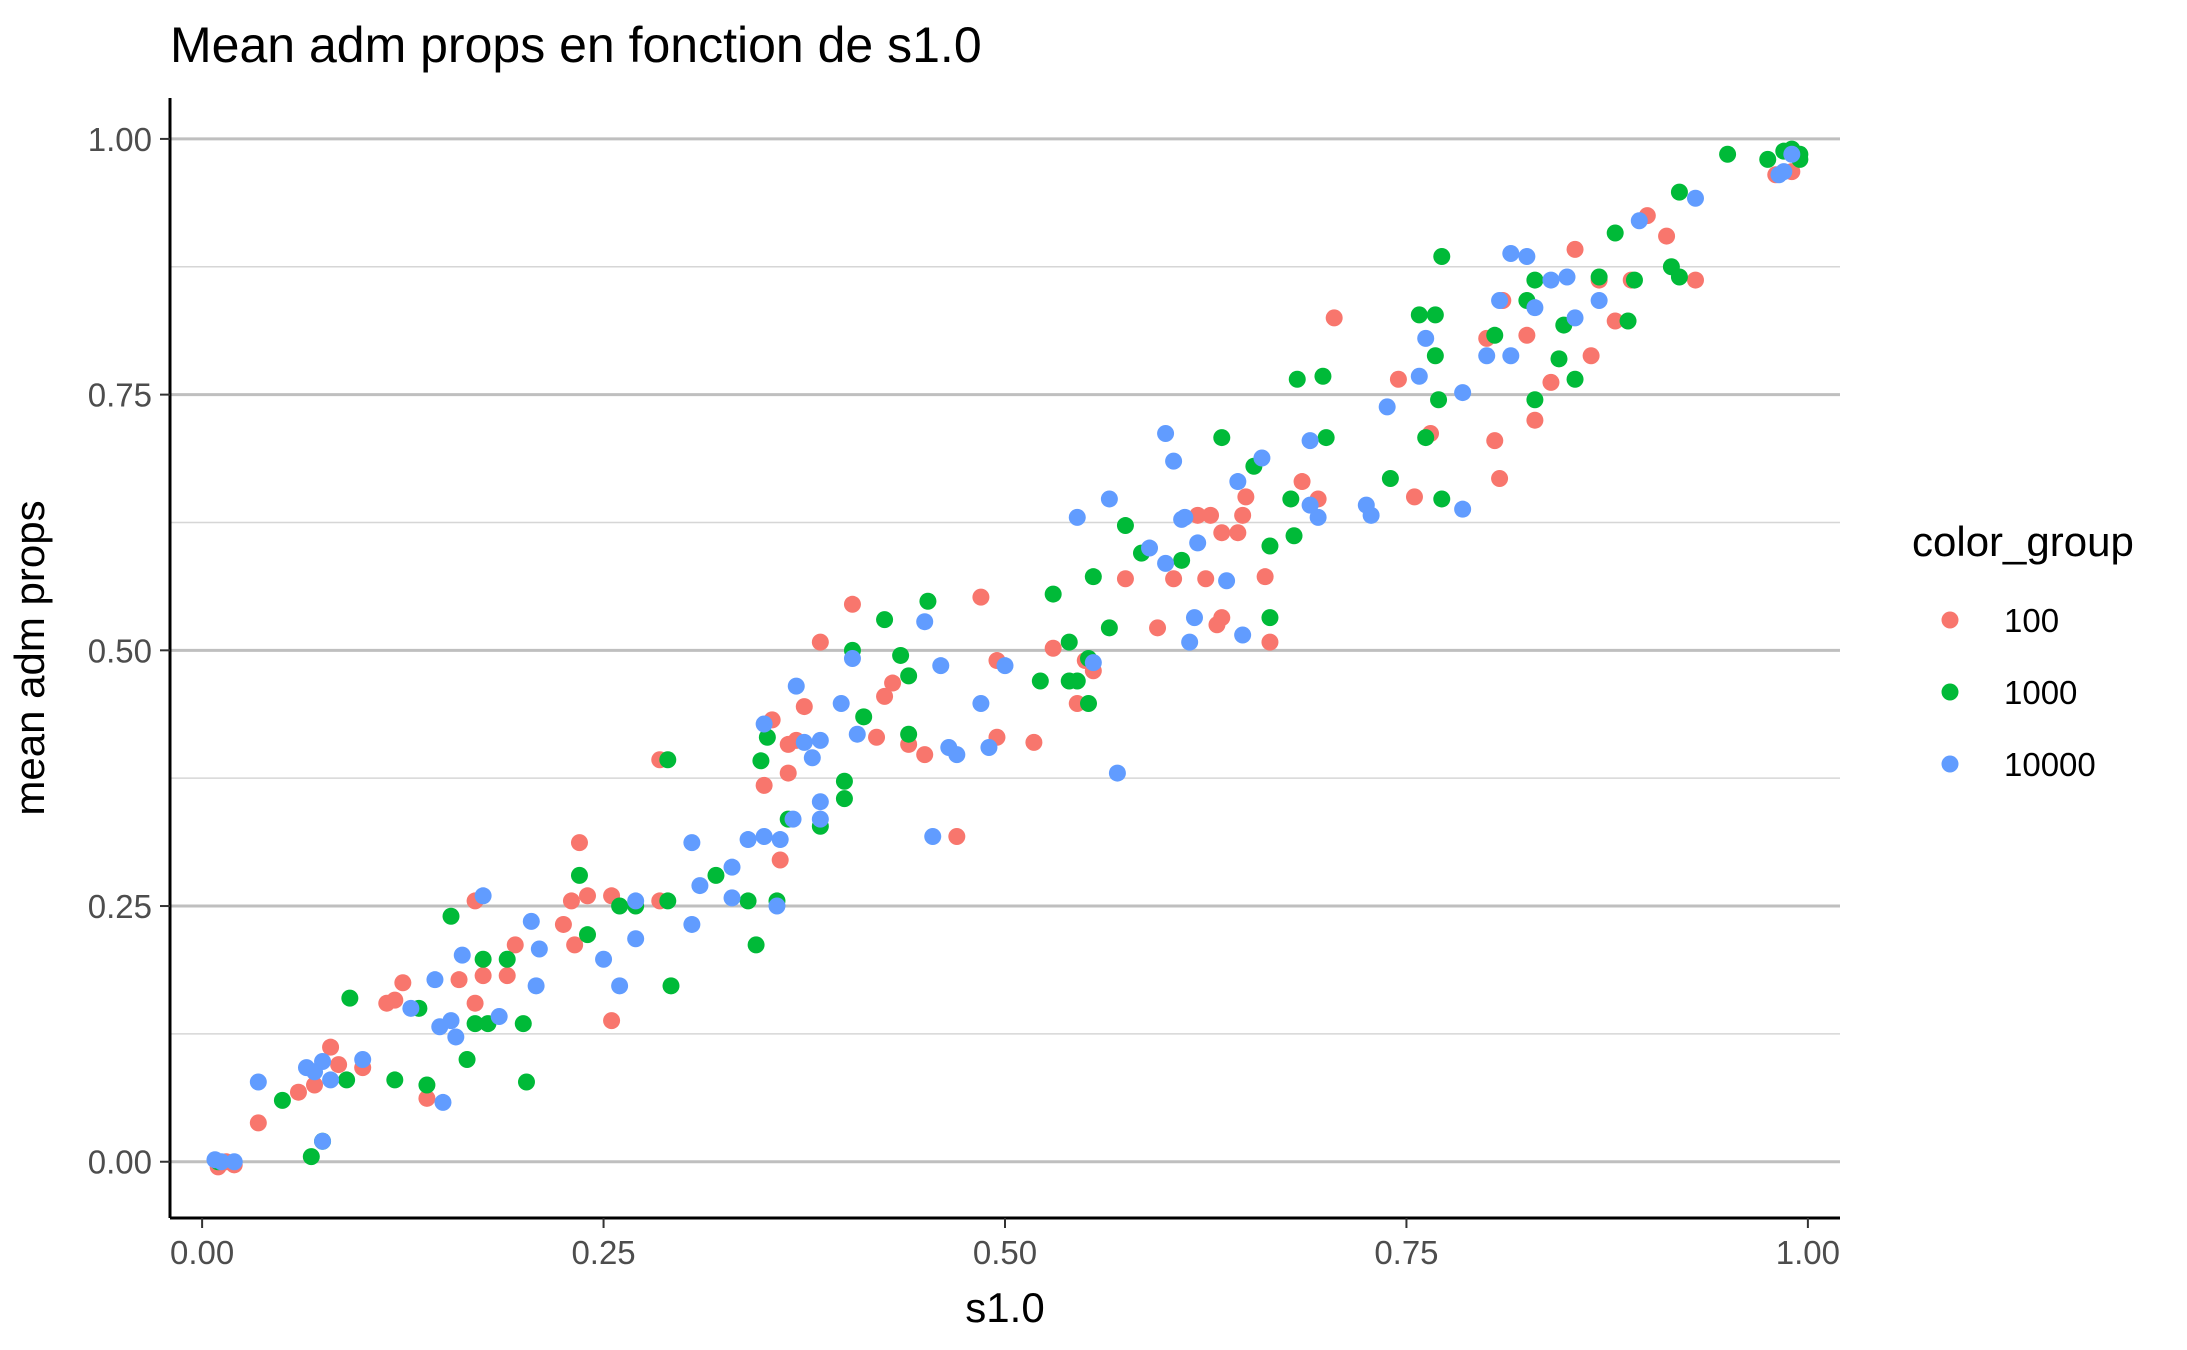  I want to click on legend-label: 10000, so click(2050, 764).